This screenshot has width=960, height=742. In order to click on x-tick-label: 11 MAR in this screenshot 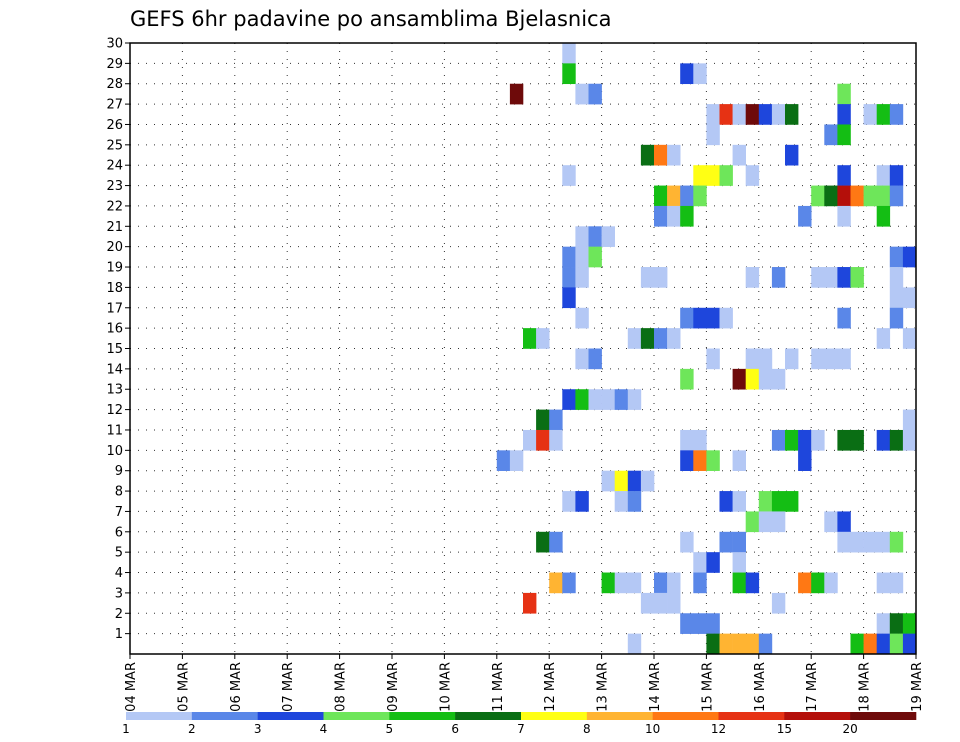, I will do `click(498, 687)`.